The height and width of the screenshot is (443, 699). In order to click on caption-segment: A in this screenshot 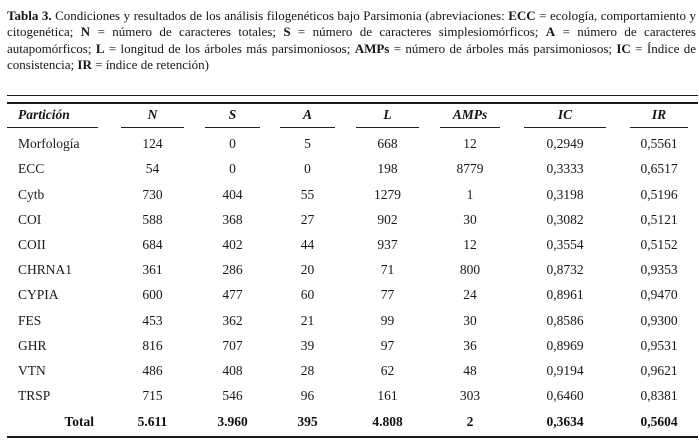, I will do `click(550, 32)`.